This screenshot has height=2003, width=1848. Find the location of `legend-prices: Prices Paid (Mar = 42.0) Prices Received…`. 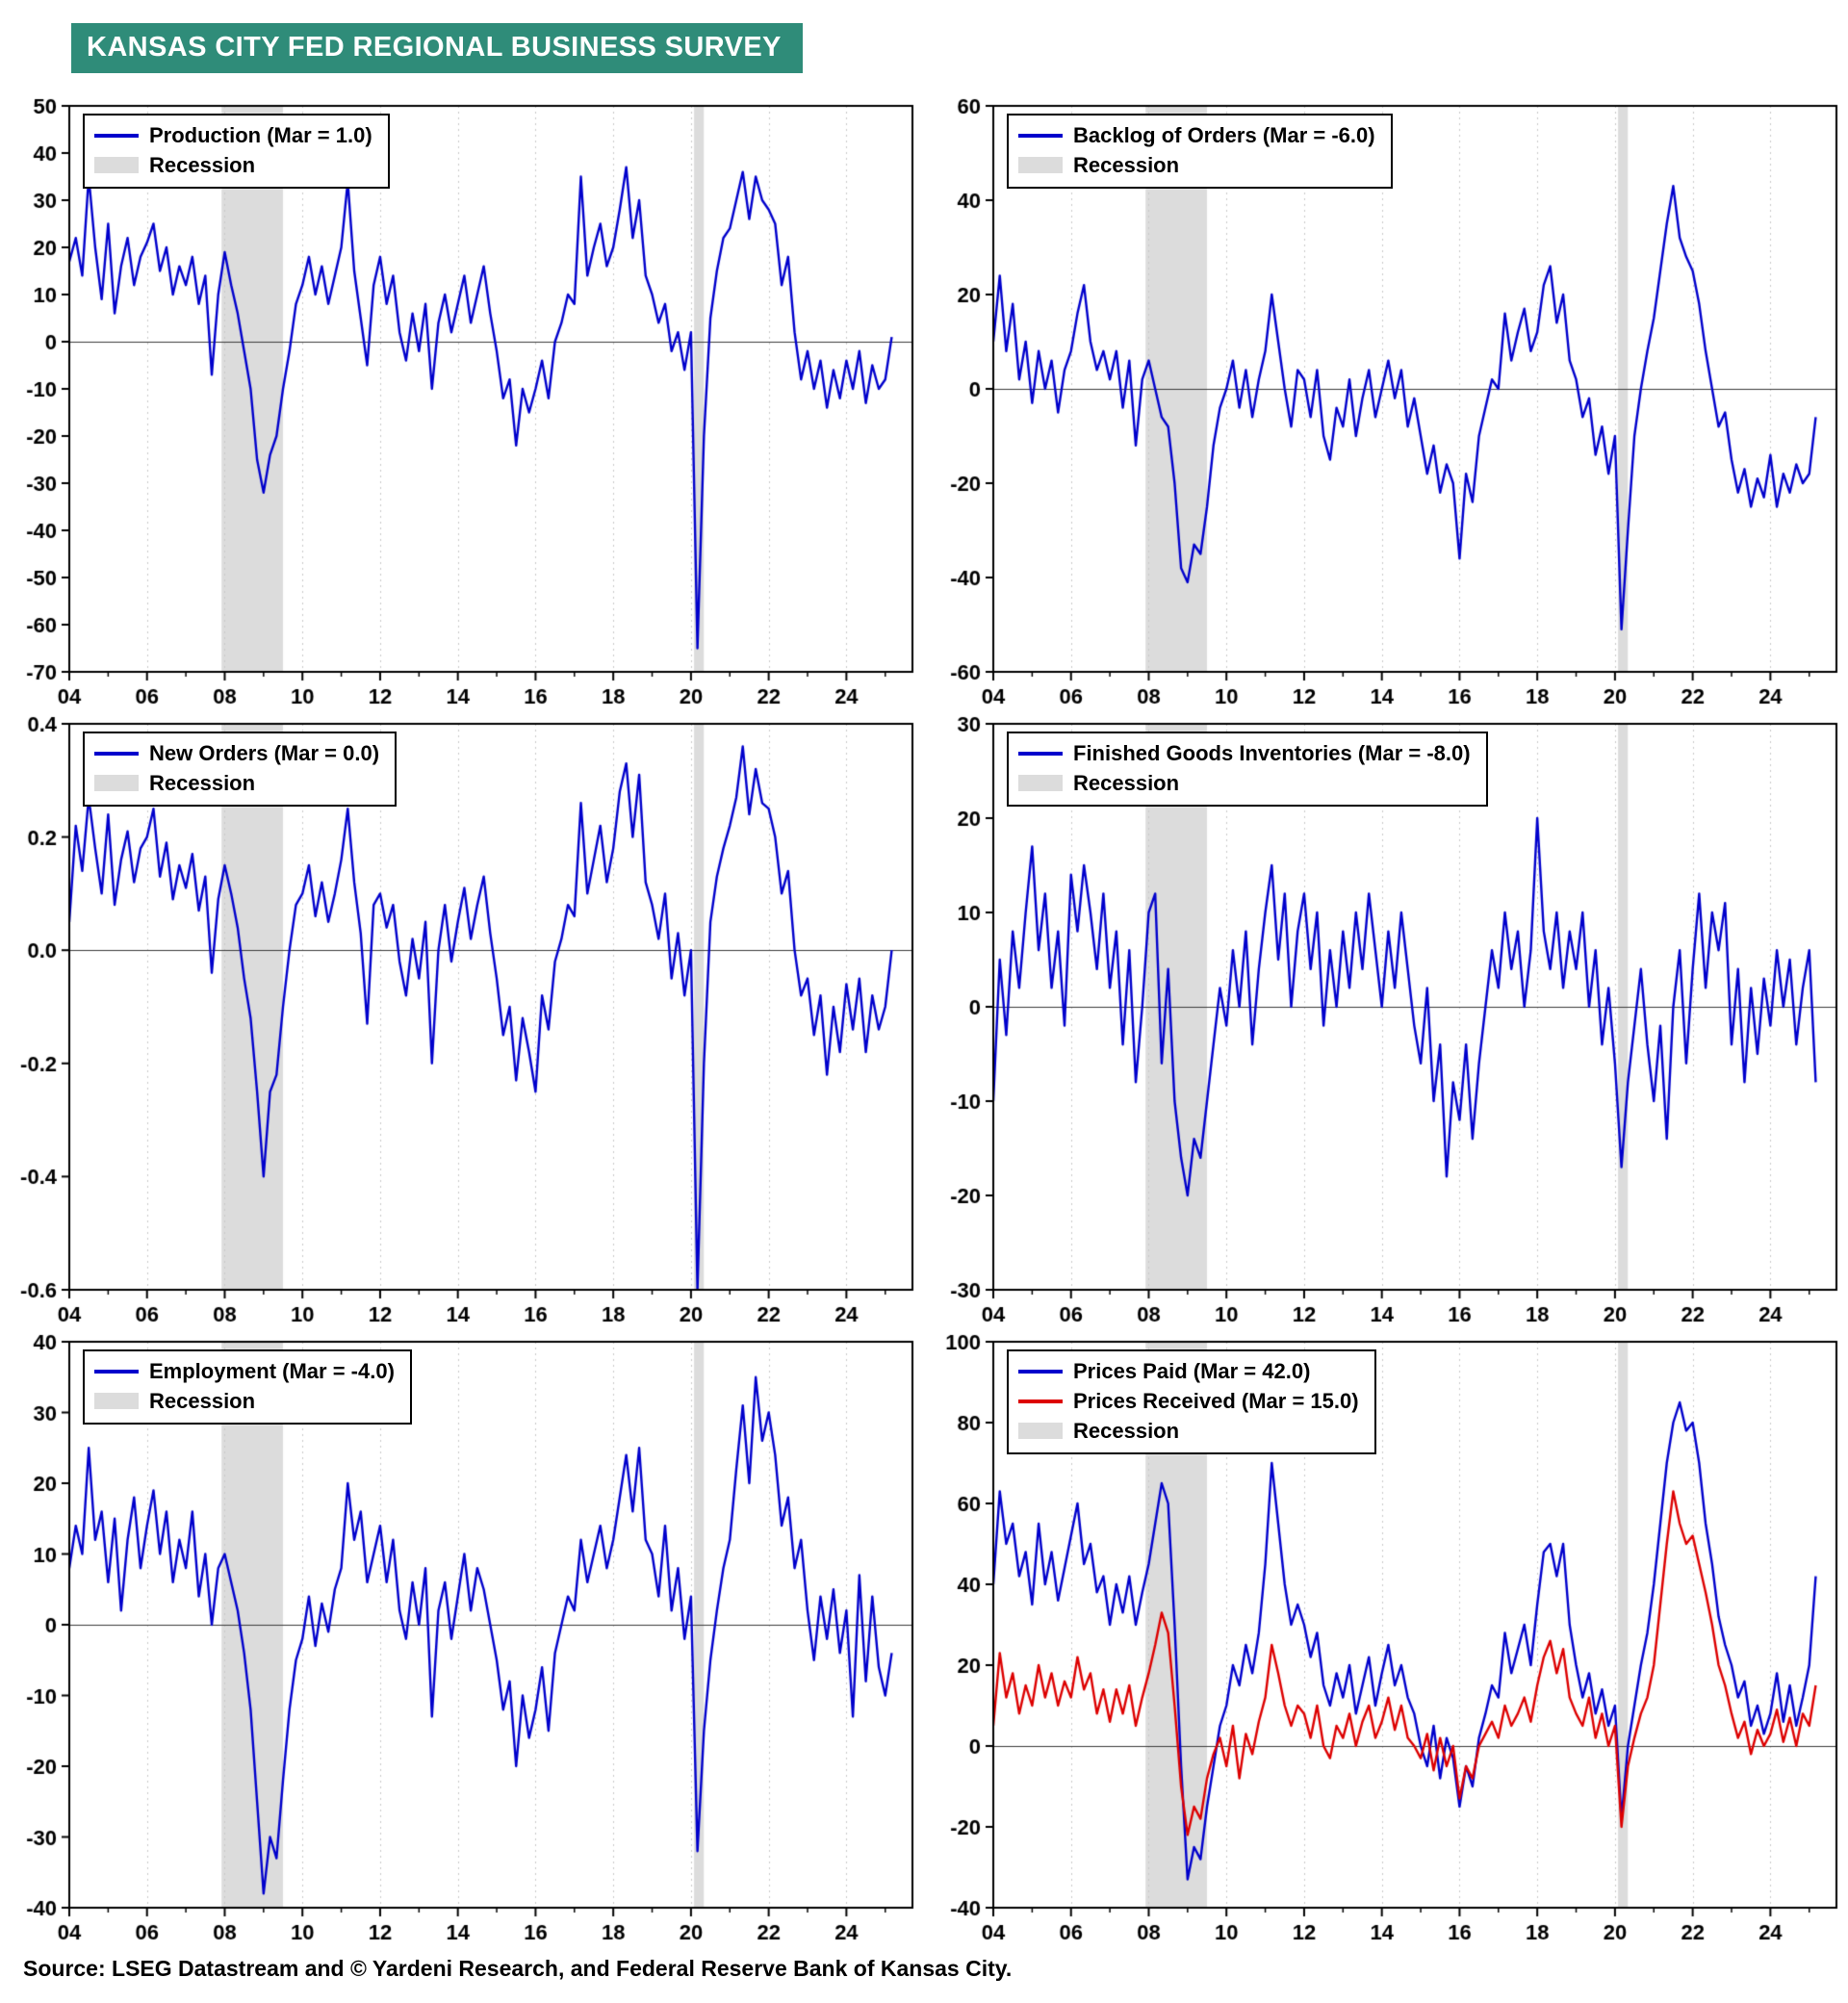

legend-prices: Prices Paid (Mar = 42.0) Prices Received… is located at coordinates (1191, 1402).